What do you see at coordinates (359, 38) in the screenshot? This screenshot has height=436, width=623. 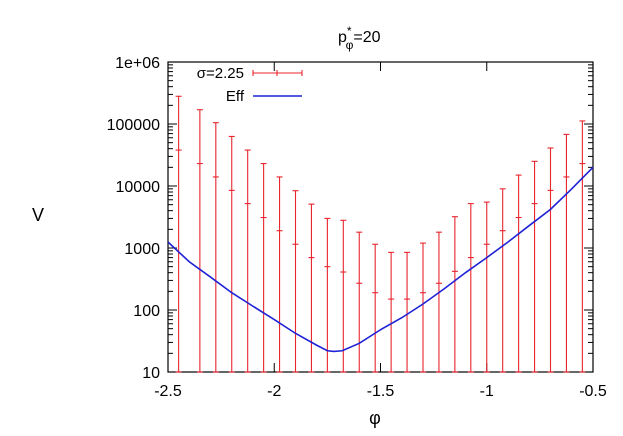 I see `chart-title: p* φ=20` at bounding box center [359, 38].